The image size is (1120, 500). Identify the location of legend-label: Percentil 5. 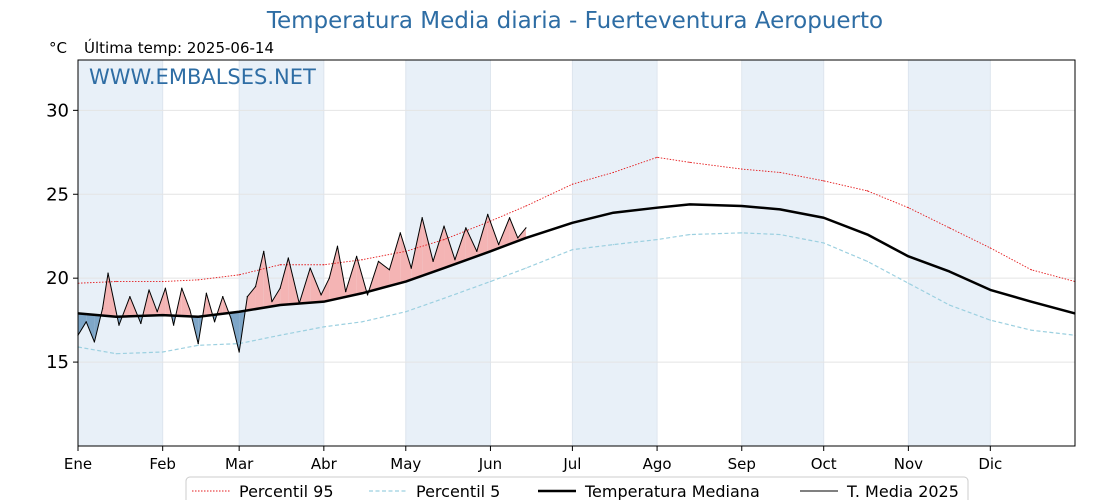
(458, 491).